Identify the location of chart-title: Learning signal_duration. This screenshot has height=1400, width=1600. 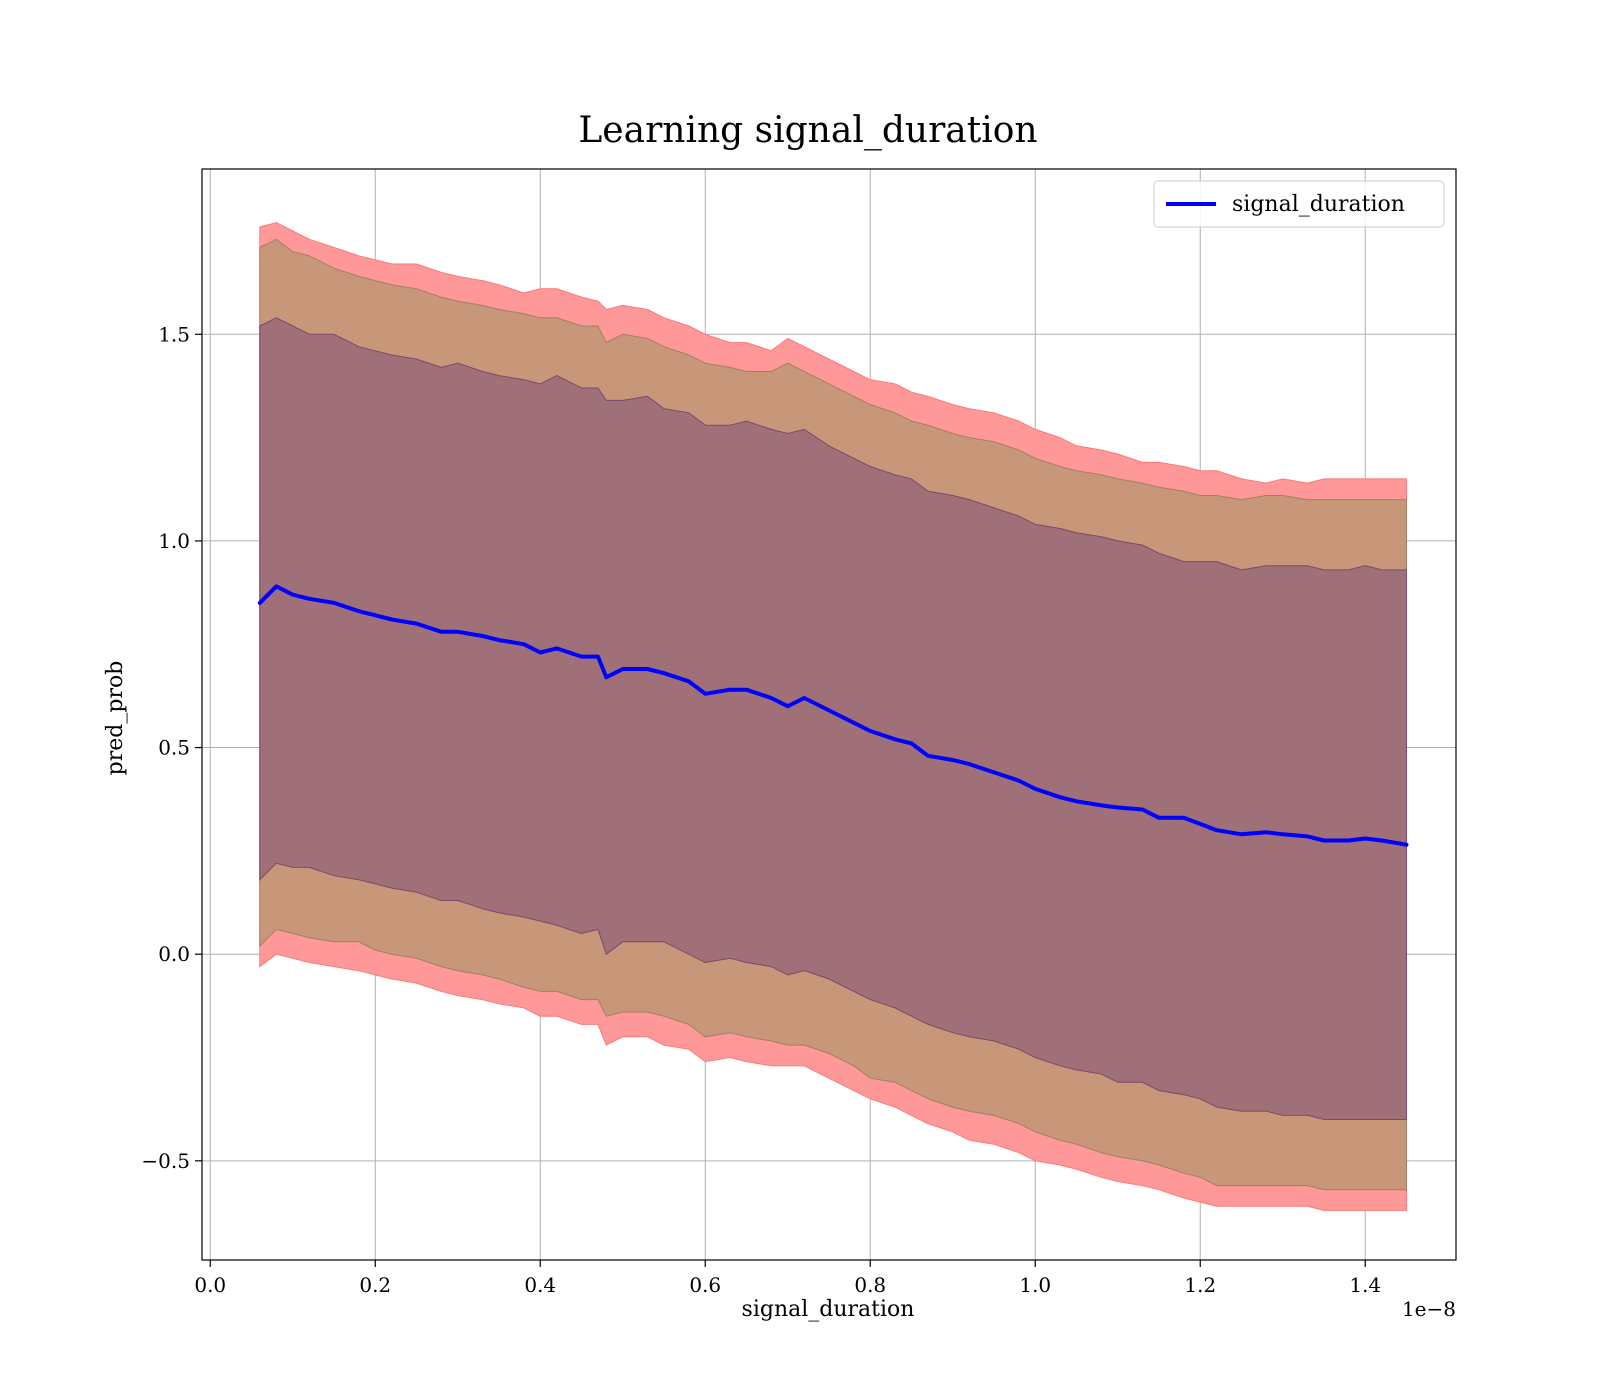
(807, 130).